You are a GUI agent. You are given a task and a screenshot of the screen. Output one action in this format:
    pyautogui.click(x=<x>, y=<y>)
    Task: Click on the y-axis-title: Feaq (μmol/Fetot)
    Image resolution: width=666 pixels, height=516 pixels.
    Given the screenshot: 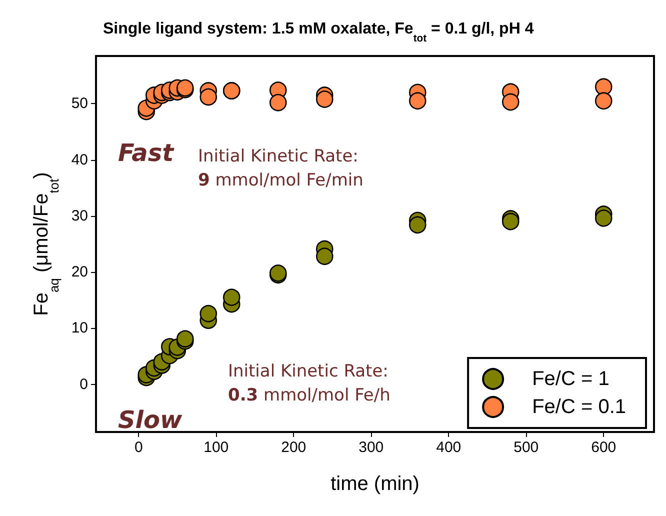 What is the action you would take?
    pyautogui.click(x=46, y=244)
    